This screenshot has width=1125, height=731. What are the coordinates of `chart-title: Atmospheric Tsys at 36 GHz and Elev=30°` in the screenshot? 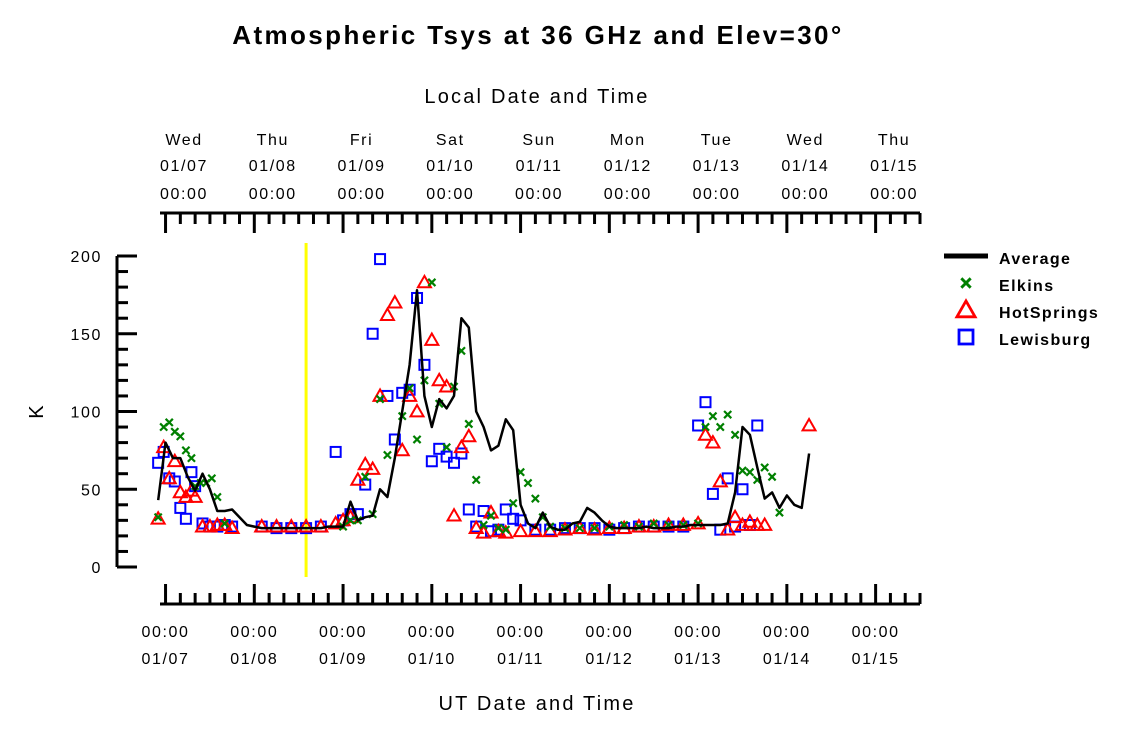 It's located at (537, 35).